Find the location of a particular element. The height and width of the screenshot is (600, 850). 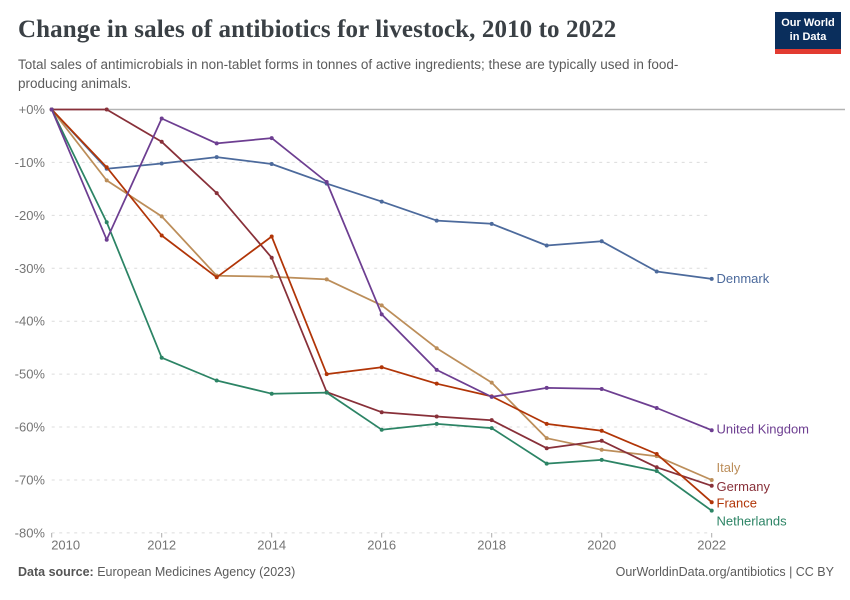

series-label-germany: Germany is located at coordinates (744, 486).